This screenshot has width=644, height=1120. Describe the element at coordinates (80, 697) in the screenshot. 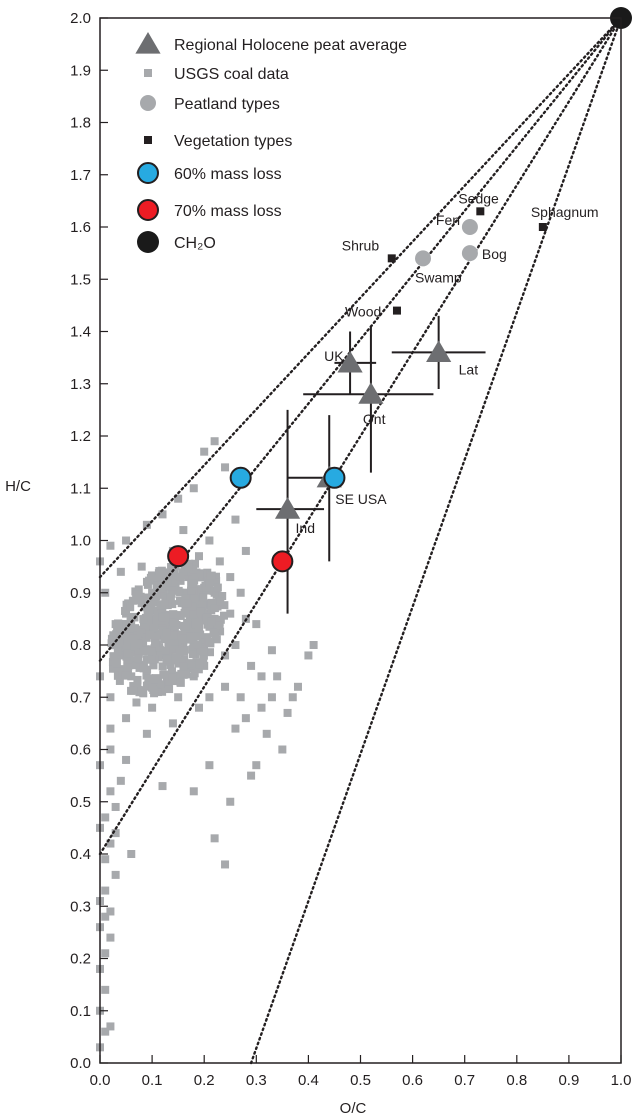

I see `y-tick-label: 0.7` at that location.